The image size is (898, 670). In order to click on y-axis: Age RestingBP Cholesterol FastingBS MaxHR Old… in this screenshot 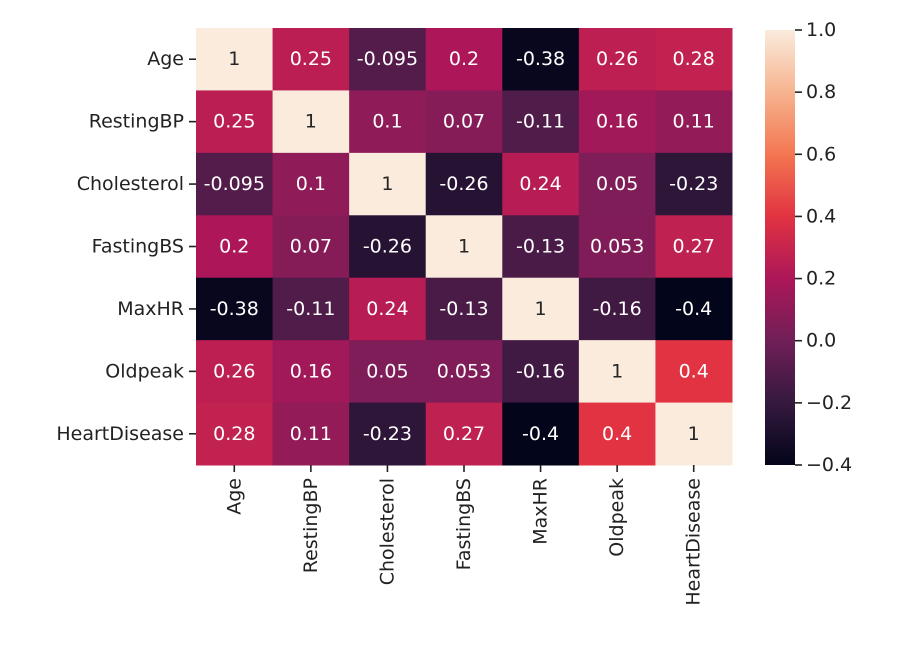, I will do `click(126, 246)`.